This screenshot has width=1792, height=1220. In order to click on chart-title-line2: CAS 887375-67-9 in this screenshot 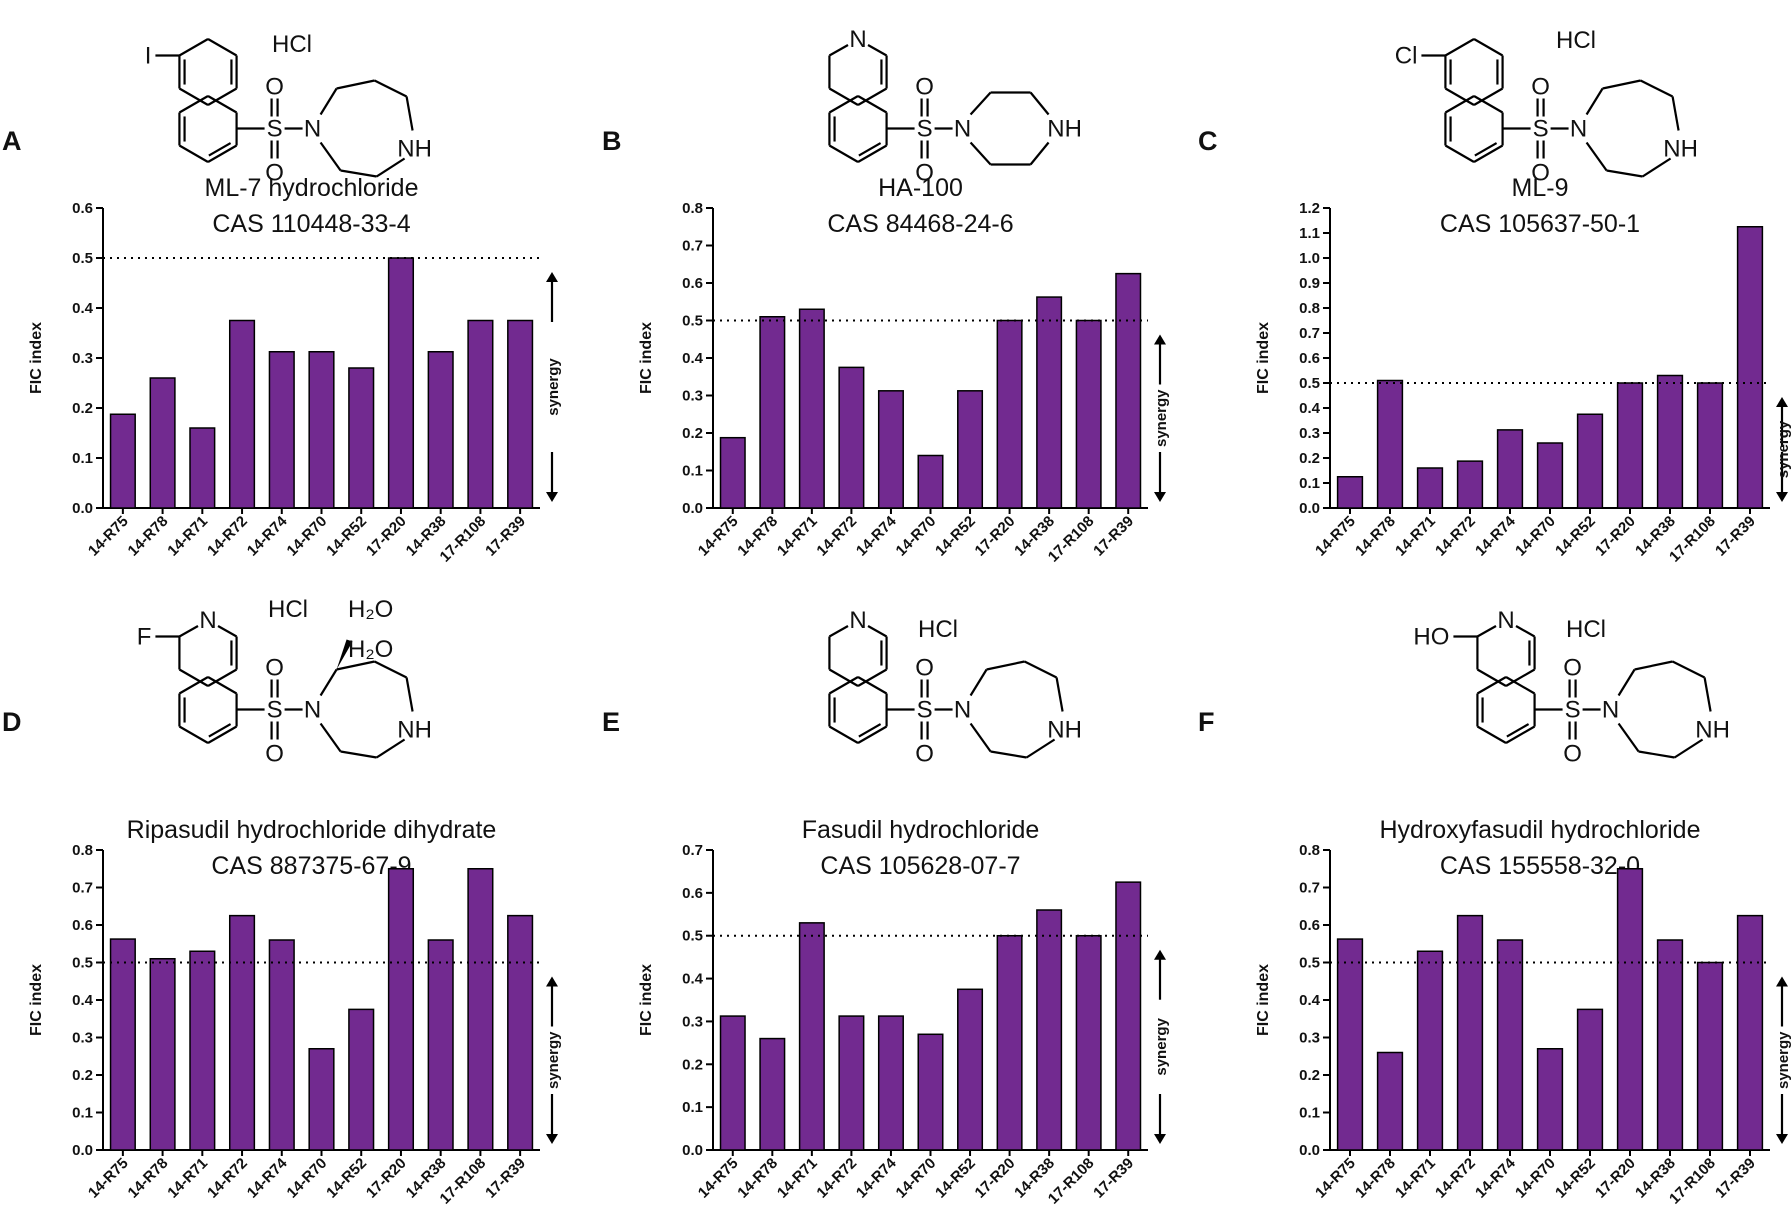, I will do `click(311, 866)`.